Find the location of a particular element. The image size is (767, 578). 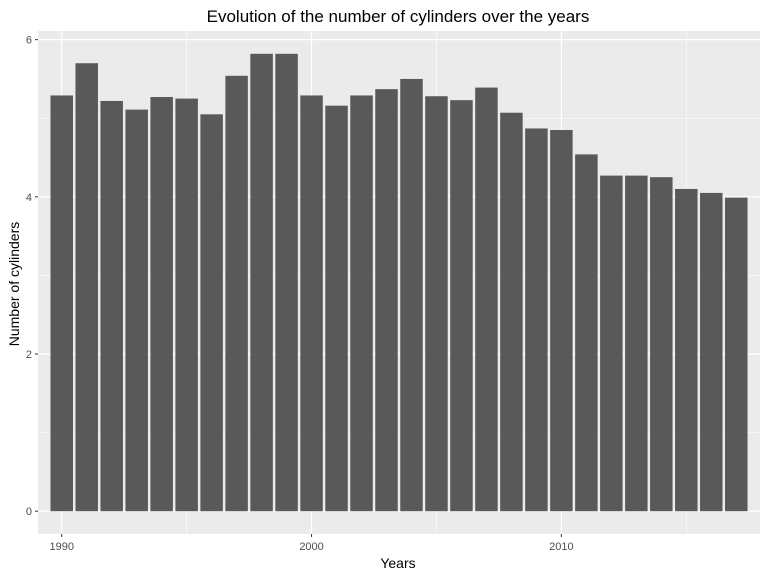

x-tick-label: 2010 is located at coordinates (561, 547).